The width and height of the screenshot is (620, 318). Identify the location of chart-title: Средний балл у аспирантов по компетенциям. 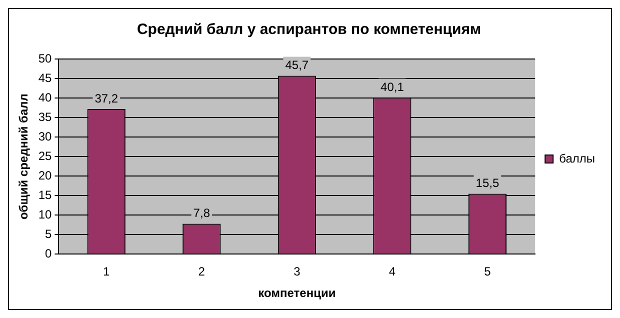
(309, 29).